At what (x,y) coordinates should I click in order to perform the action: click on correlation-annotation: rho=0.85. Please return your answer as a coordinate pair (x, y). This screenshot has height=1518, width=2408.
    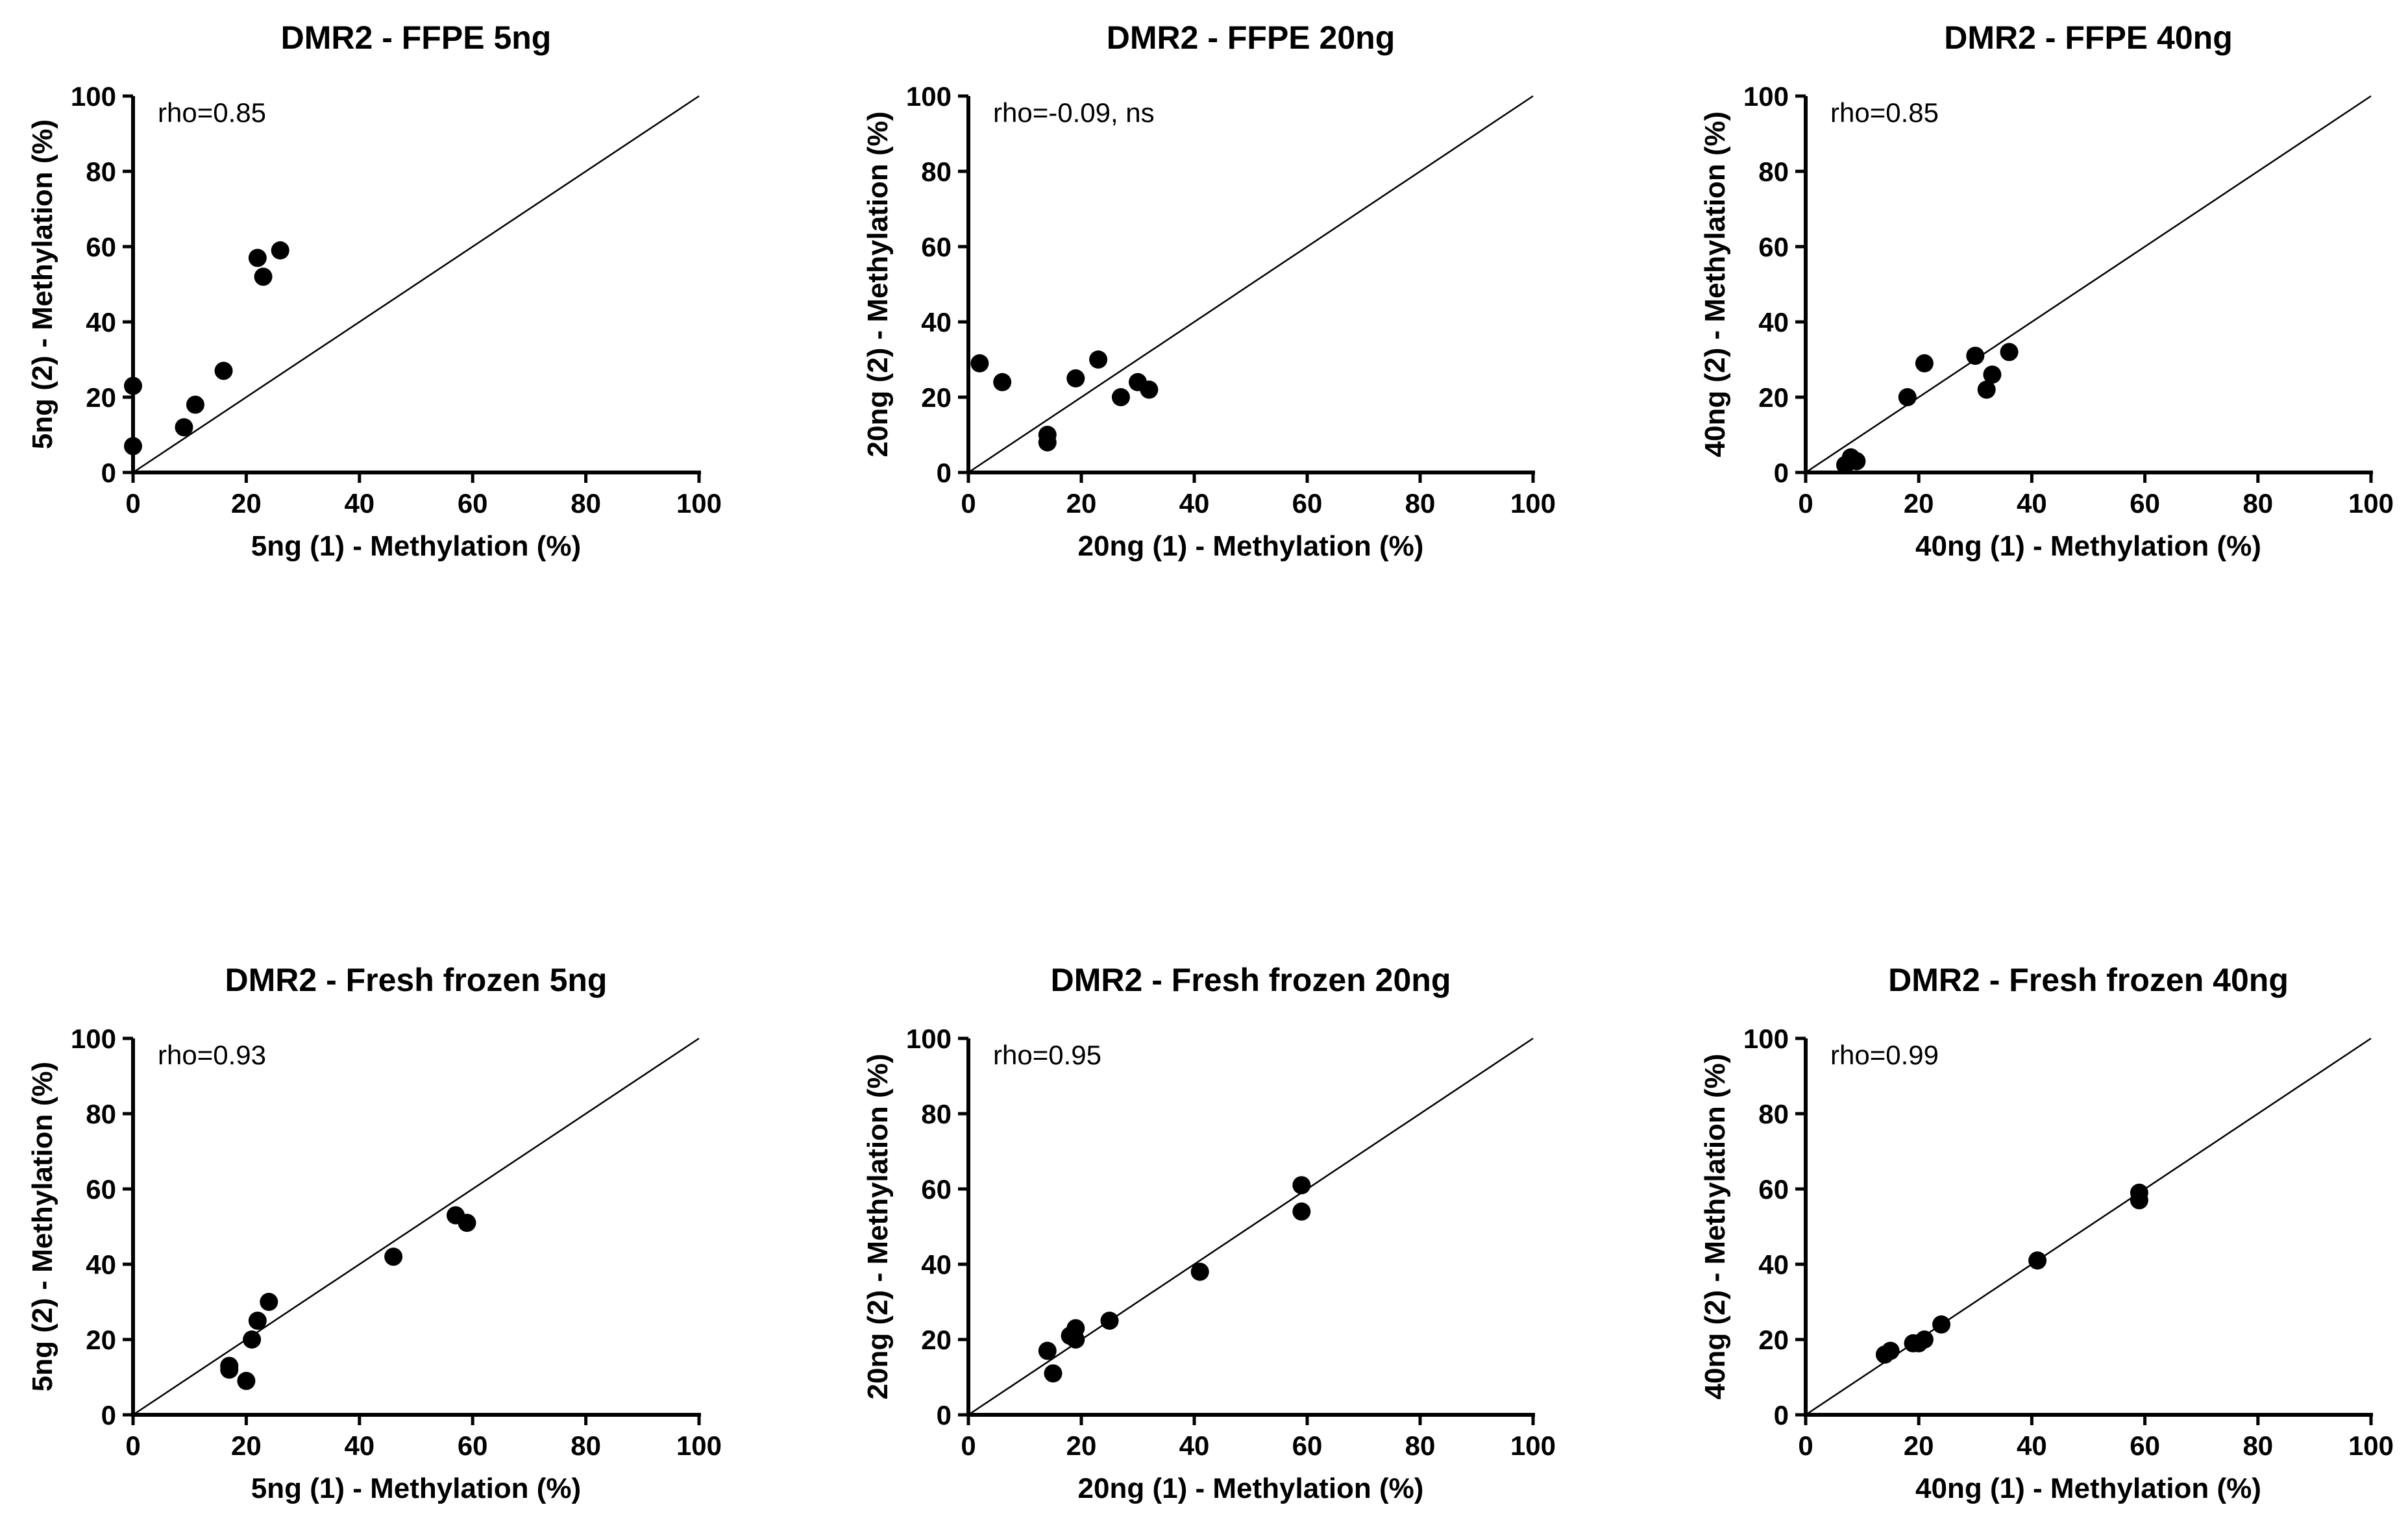
    Looking at the image, I should click on (212, 112).